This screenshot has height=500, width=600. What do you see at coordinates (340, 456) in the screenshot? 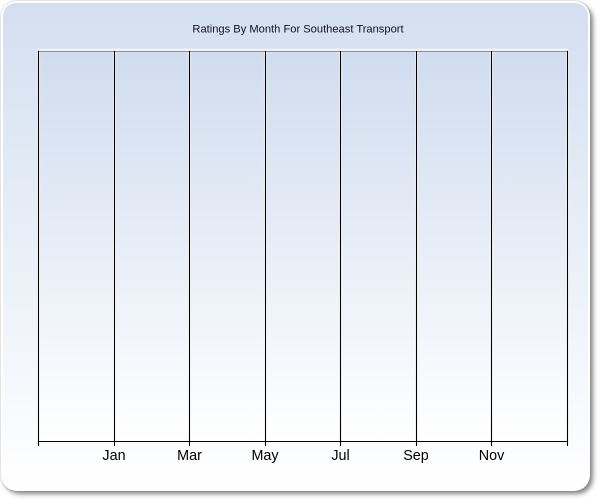
I see `svg-text: Jul` at bounding box center [340, 456].